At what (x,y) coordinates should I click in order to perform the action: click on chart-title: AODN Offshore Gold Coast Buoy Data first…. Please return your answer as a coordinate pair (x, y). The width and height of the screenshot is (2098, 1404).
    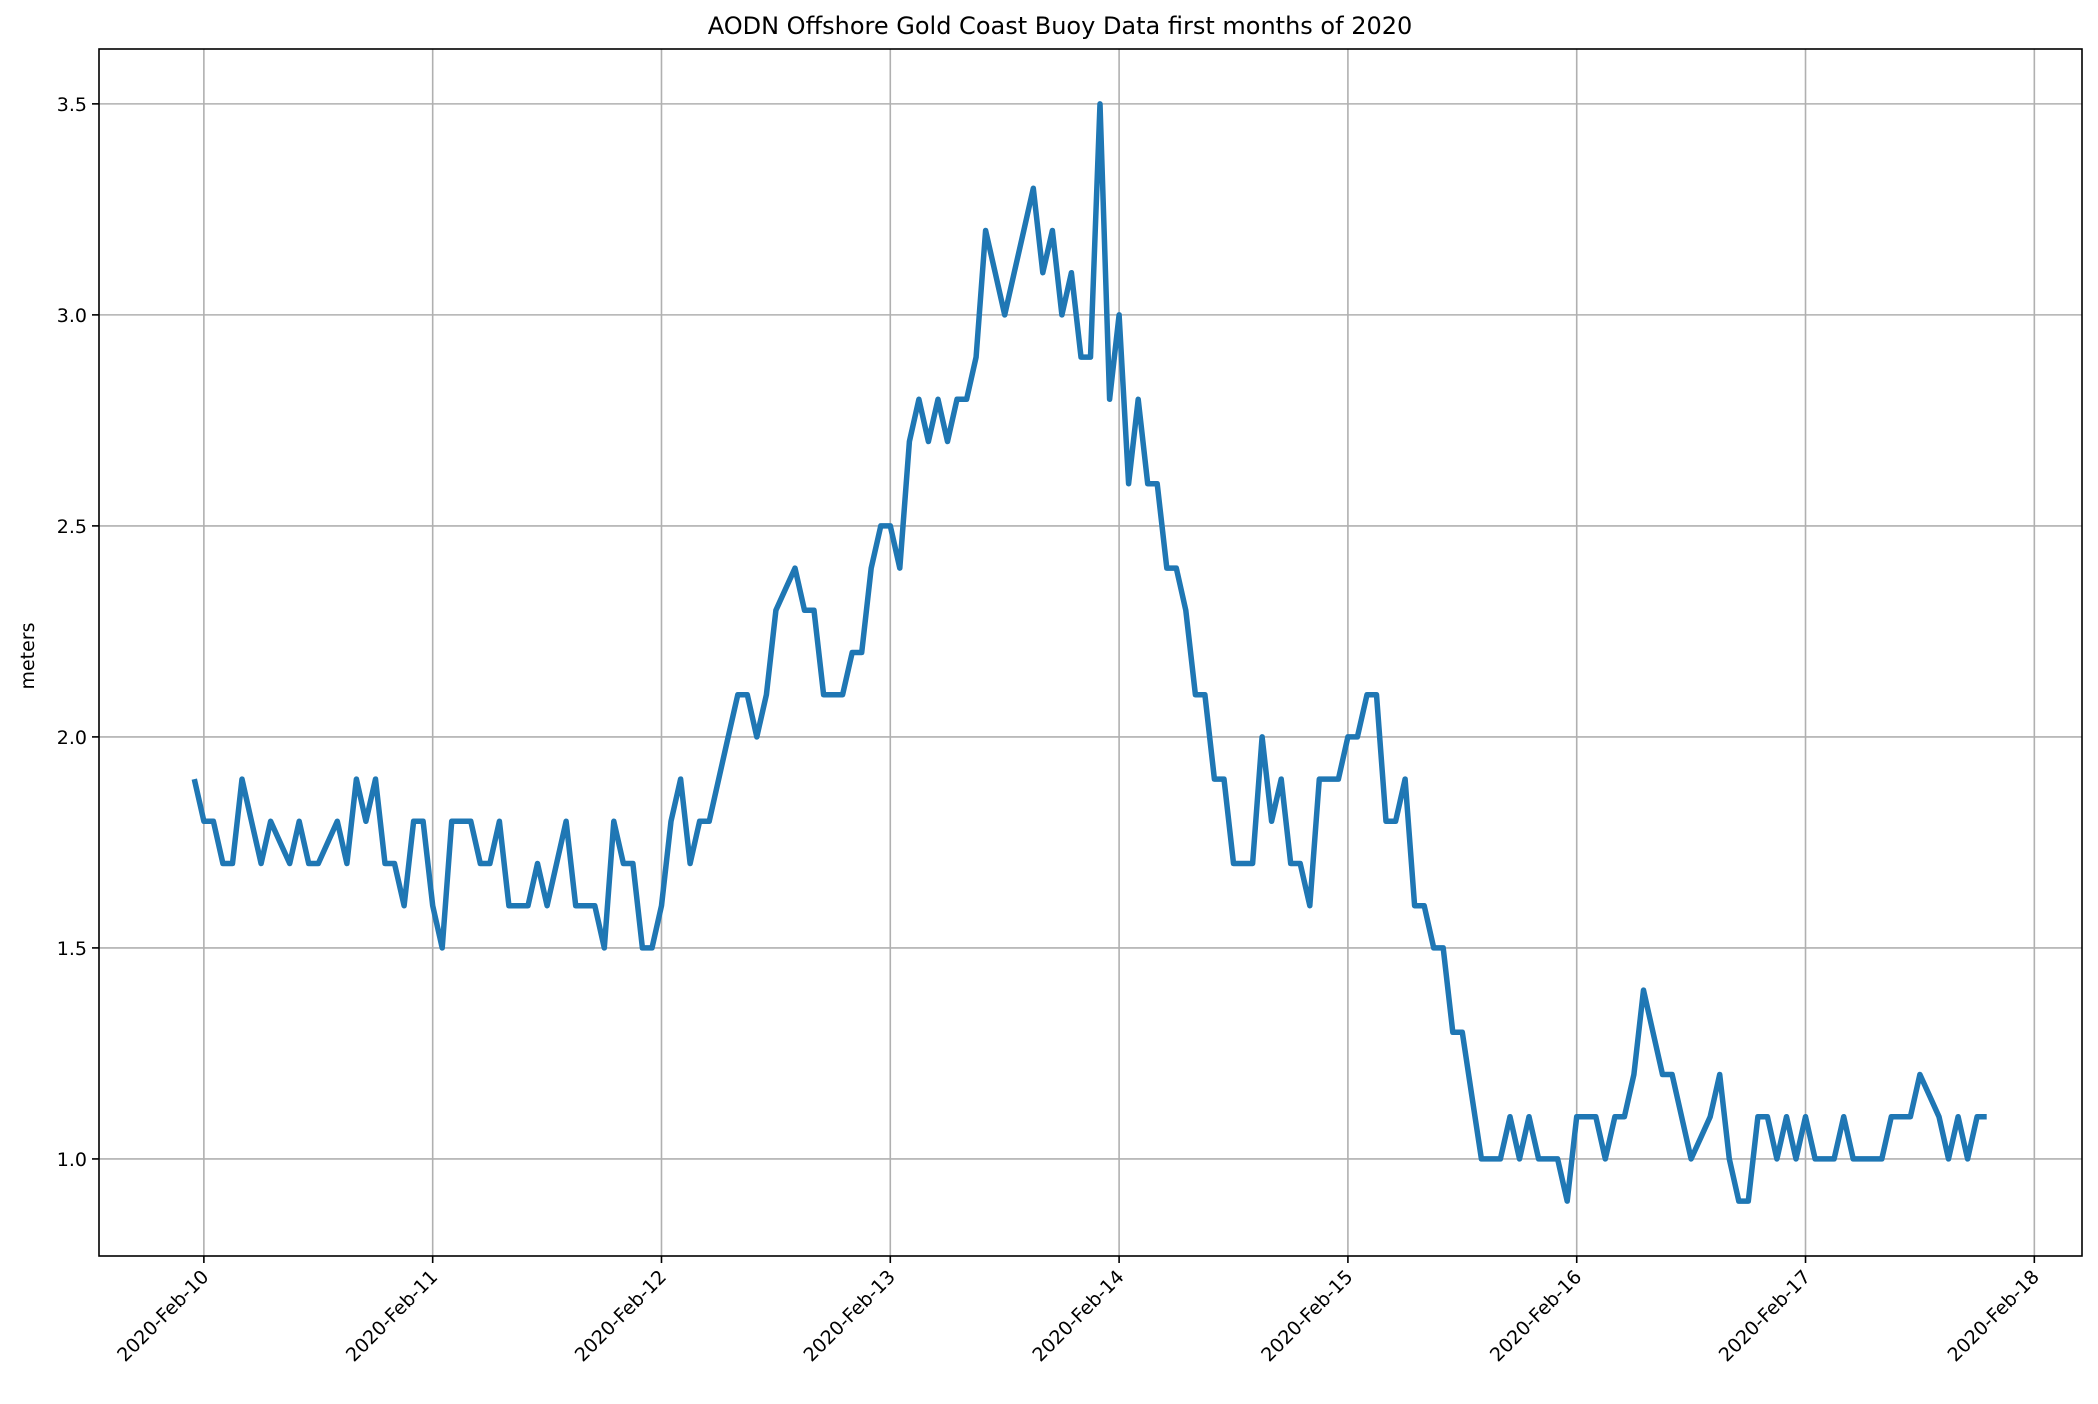
    Looking at the image, I should click on (1060, 26).